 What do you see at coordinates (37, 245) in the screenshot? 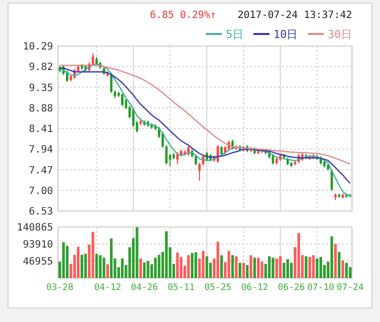
I see `y-tick-label: 93910` at bounding box center [37, 245].